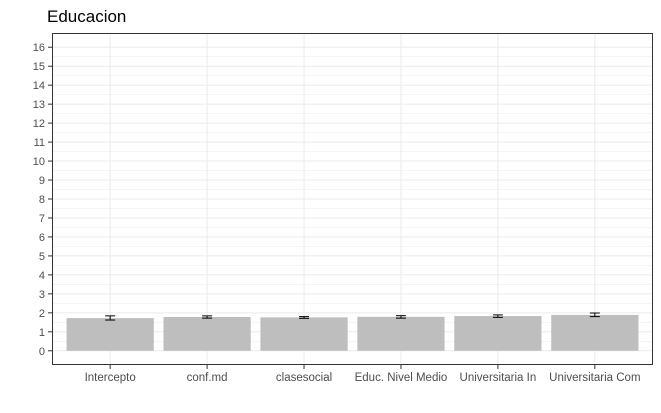 This screenshot has height=413, width=661. What do you see at coordinates (39, 124) in the screenshot?
I see `y-tick-label: 12` at bounding box center [39, 124].